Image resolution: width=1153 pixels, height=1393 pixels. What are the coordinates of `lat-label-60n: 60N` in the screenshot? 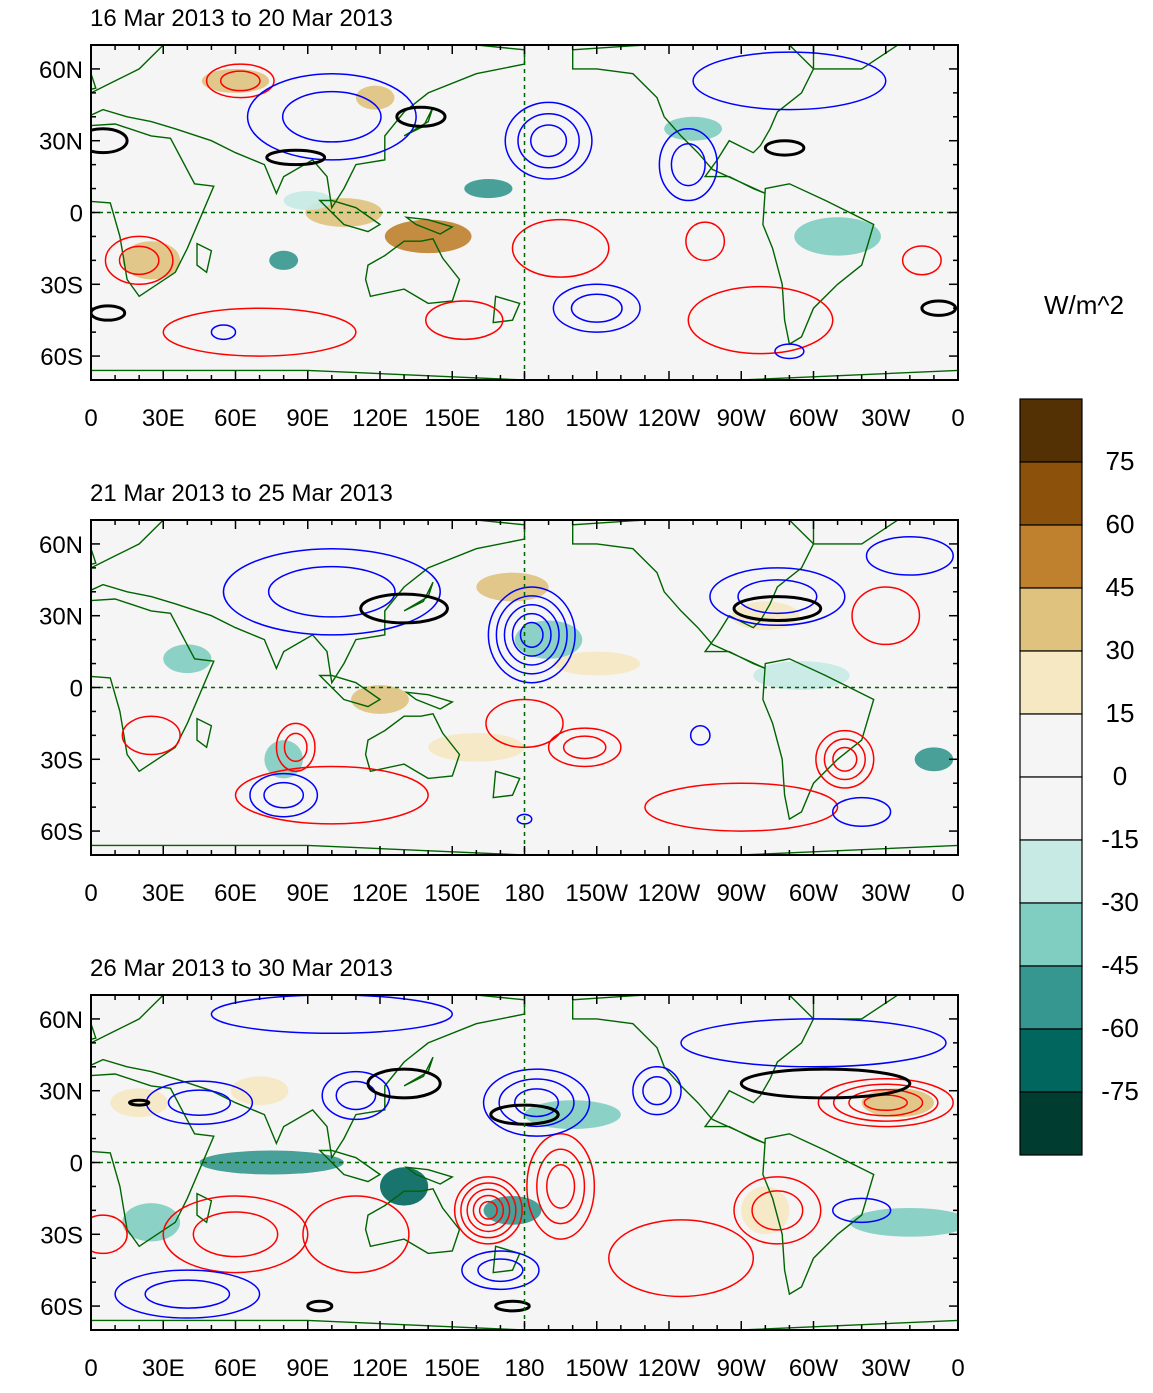 It's located at (61, 1020).